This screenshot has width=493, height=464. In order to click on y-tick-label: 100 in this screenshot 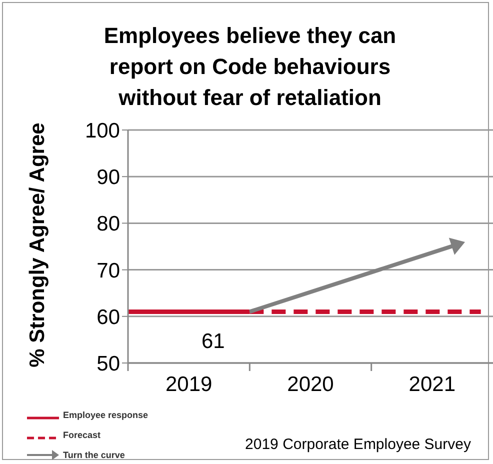, I will do `click(102, 130)`.